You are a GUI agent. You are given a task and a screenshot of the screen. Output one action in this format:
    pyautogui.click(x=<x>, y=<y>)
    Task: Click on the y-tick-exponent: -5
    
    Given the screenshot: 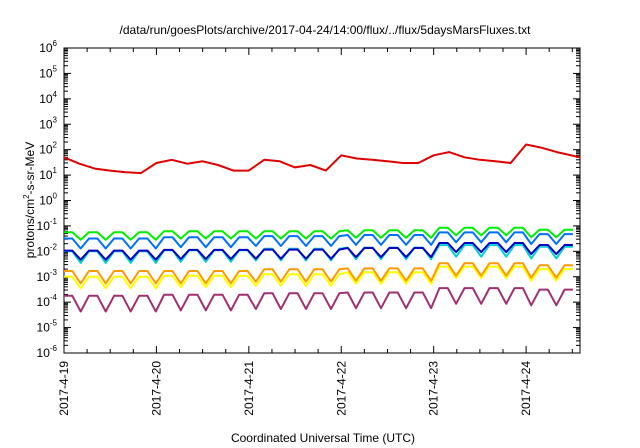 What is the action you would take?
    pyautogui.click(x=54, y=323)
    